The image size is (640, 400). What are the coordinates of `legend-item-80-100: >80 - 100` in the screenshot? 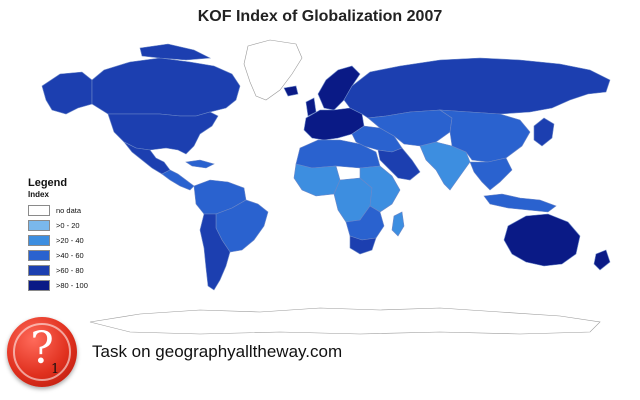 It's located at (68, 285).